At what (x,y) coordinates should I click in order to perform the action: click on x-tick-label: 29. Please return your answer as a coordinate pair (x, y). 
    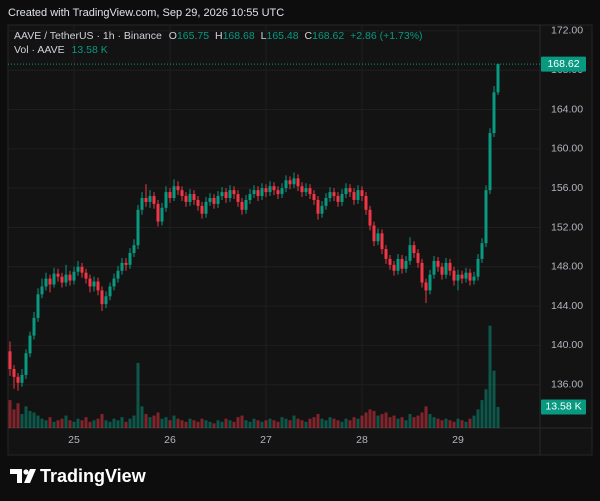
    Looking at the image, I should click on (458, 440).